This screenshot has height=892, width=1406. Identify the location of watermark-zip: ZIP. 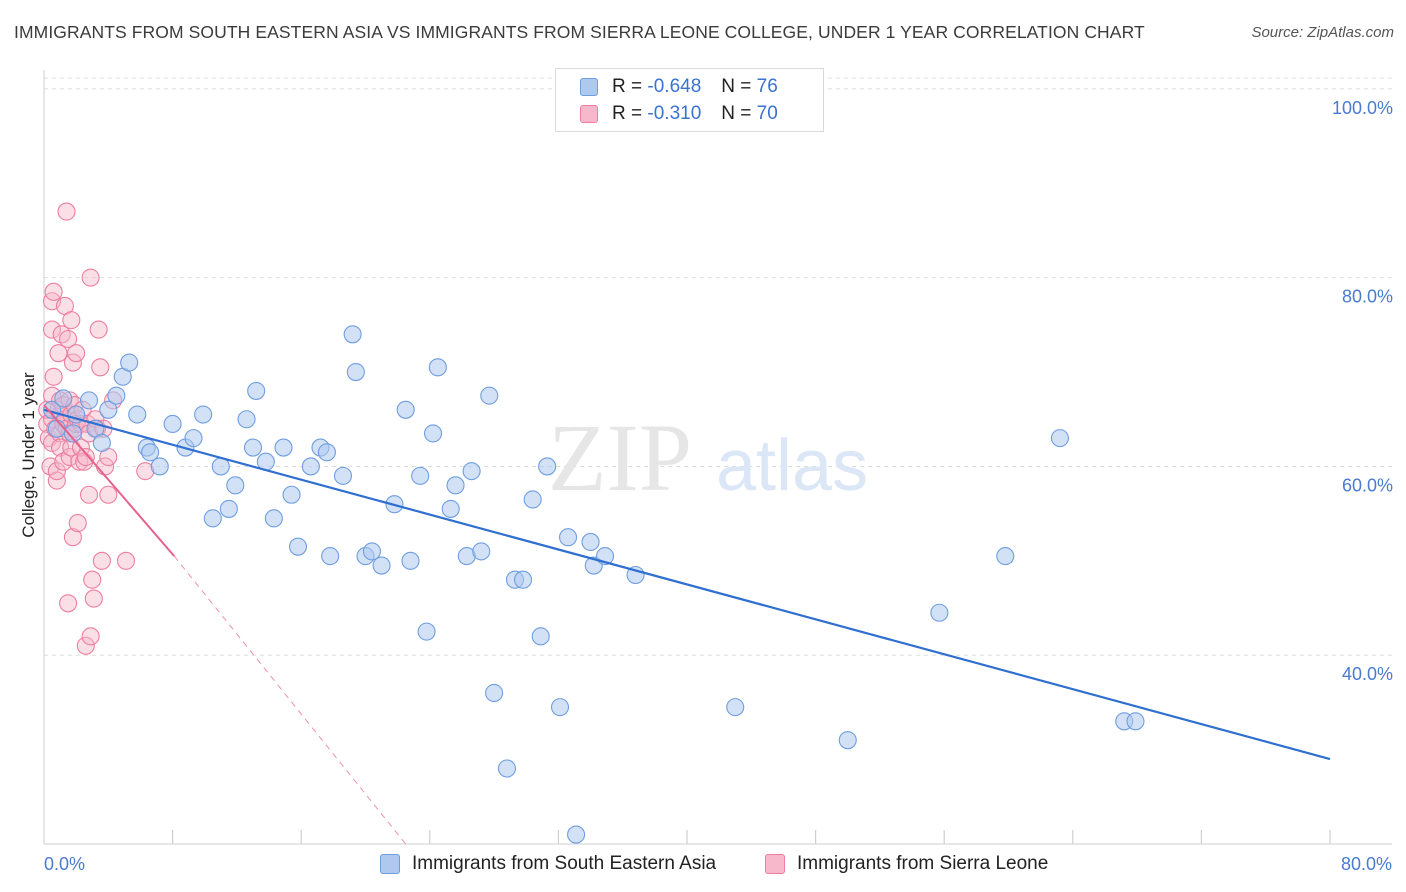
(620, 457).